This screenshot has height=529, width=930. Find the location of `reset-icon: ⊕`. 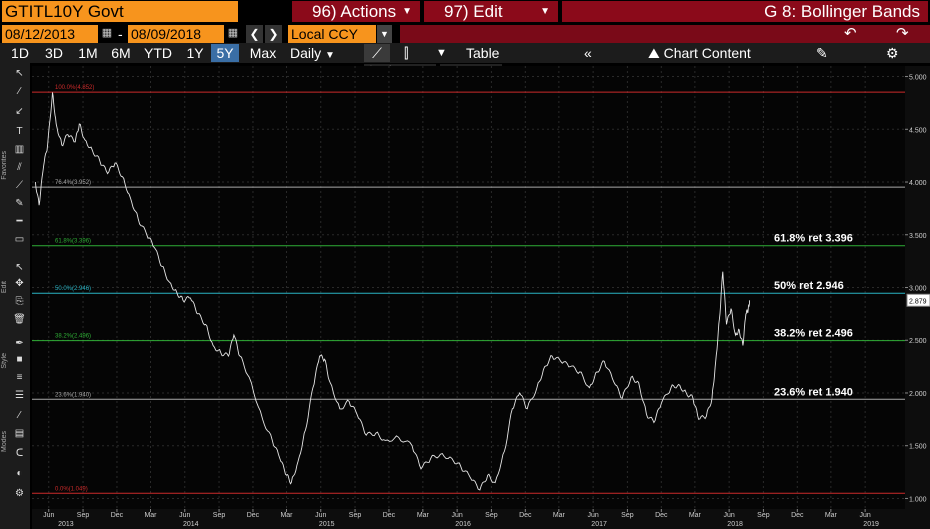

reset-icon: ⊕ is located at coordinates (478, 83).